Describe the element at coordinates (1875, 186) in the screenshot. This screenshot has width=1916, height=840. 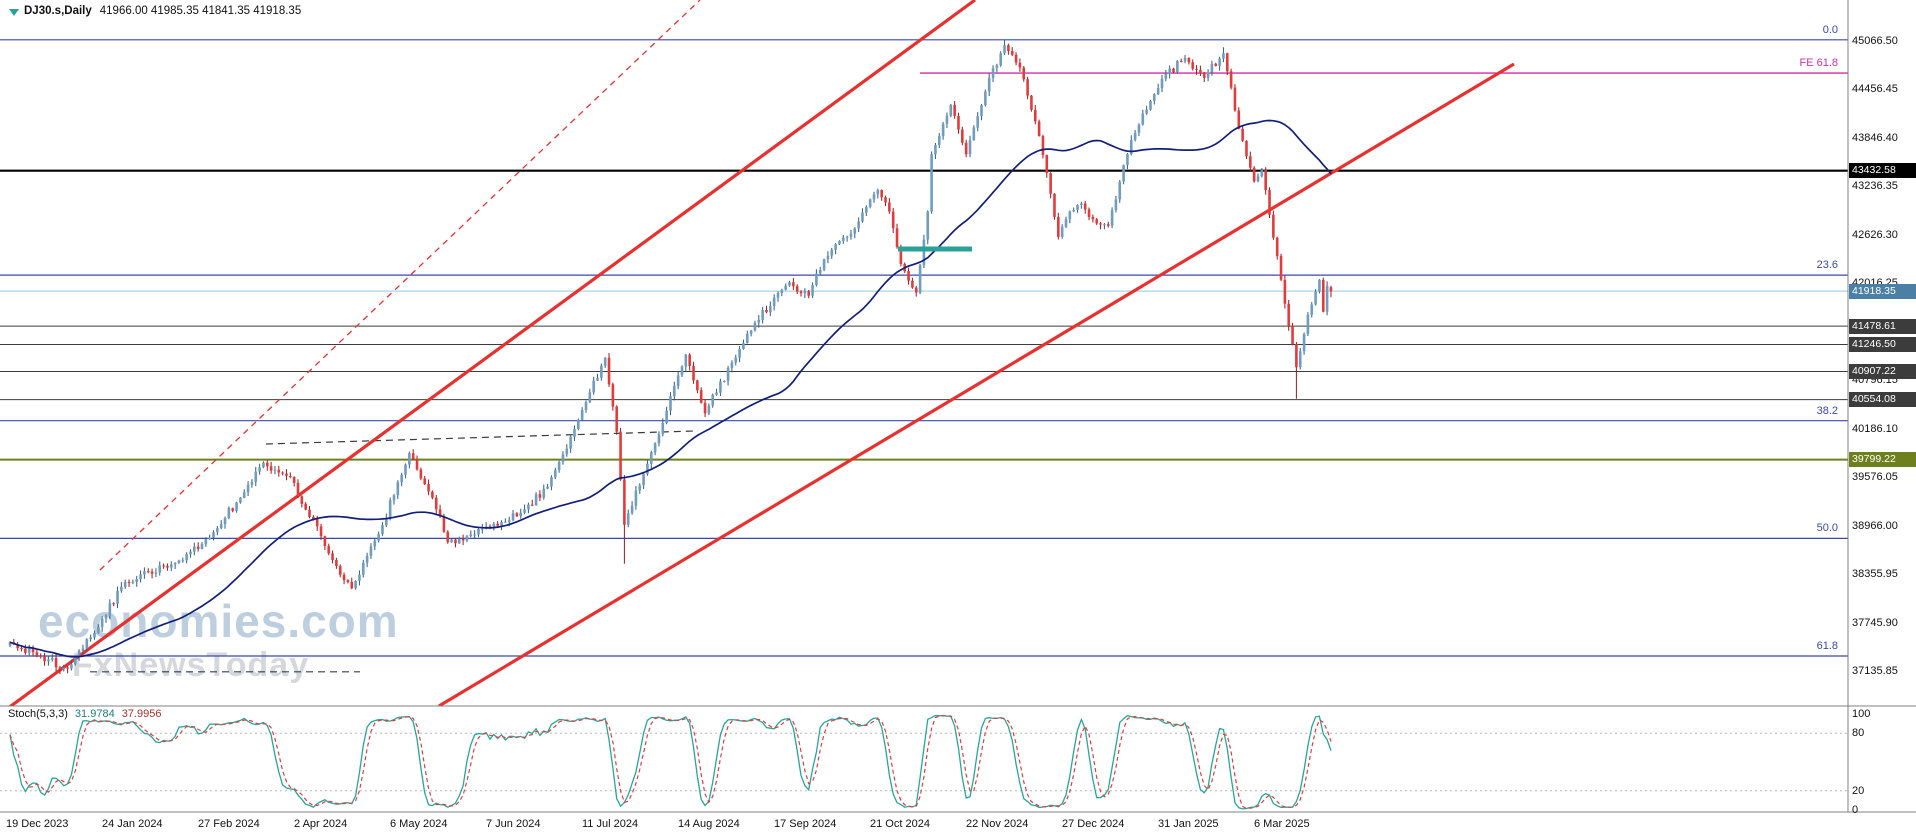
I see `price-axis-tick: 43236.35` at that location.